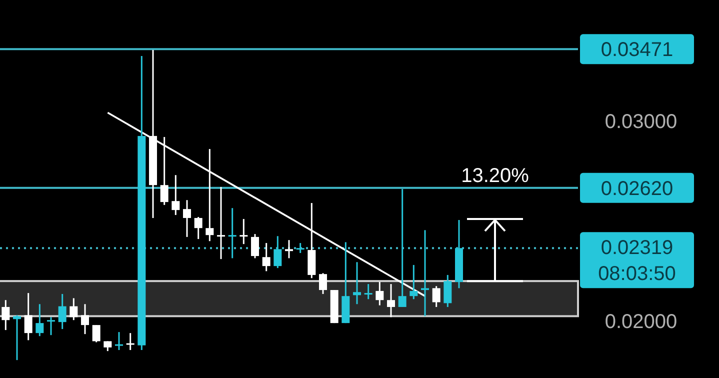  What do you see at coordinates (637, 189) in the screenshot?
I see `ref-line-label: 0.02620` at bounding box center [637, 189].